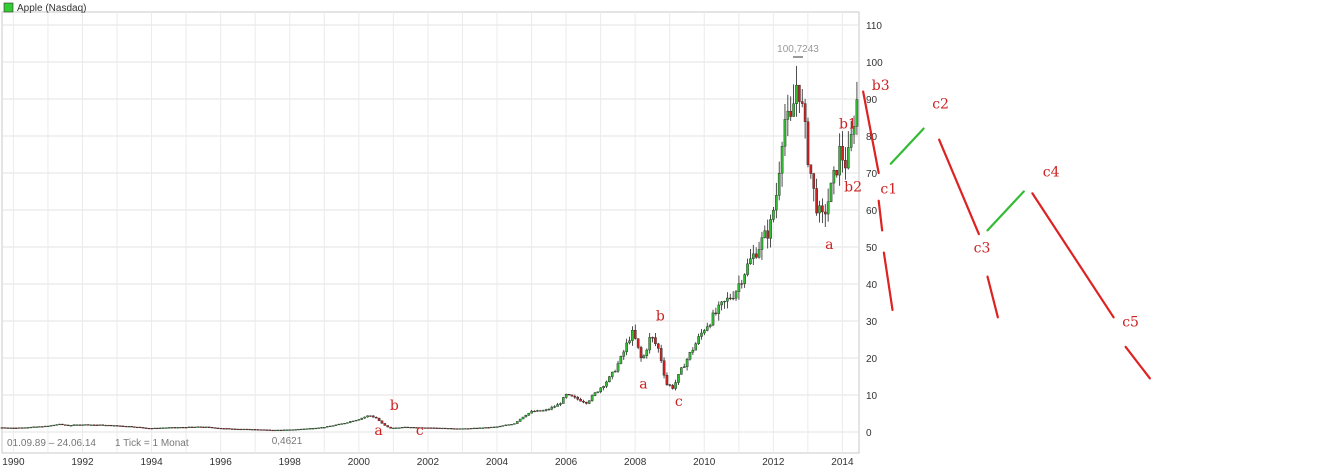 Image resolution: width=1317 pixels, height=475 pixels. I want to click on wave-label: c3, so click(982, 249).